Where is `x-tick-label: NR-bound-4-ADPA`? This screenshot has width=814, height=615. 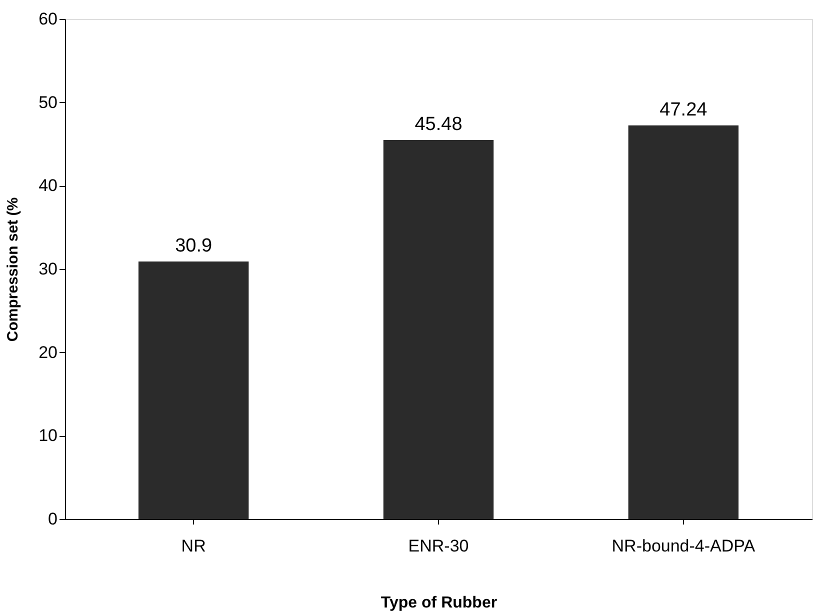 x-tick-label: NR-bound-4-ADPA is located at coordinates (684, 546).